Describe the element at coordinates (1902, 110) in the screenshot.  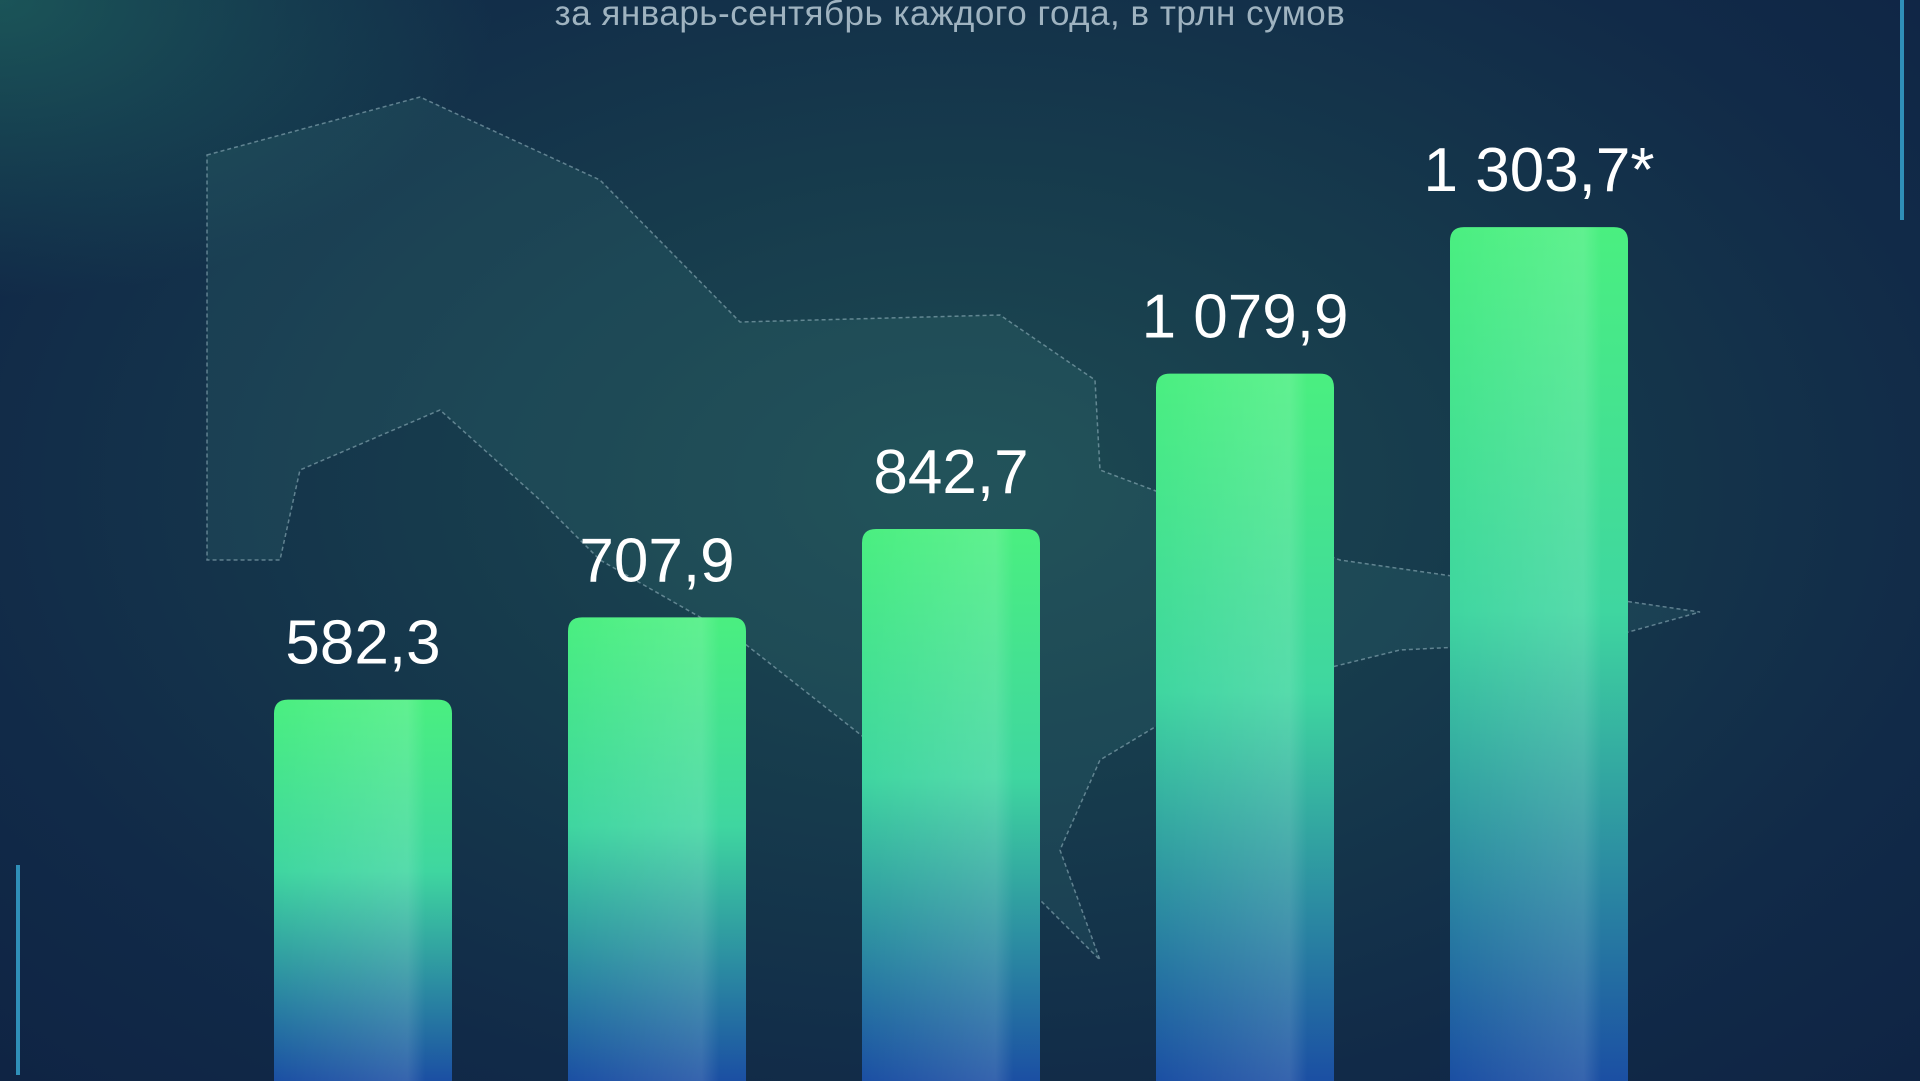
I see `frame-corner-right` at that location.